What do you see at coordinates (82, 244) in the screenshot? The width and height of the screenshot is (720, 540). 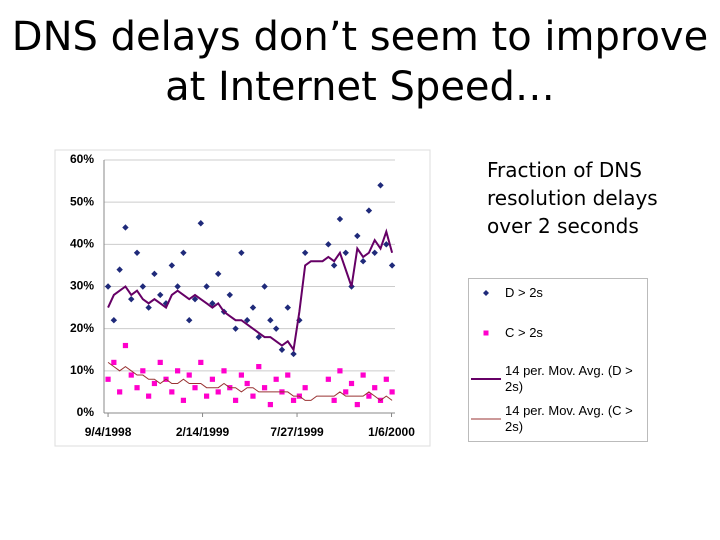 I see `y-tick-label: 40%` at bounding box center [82, 244].